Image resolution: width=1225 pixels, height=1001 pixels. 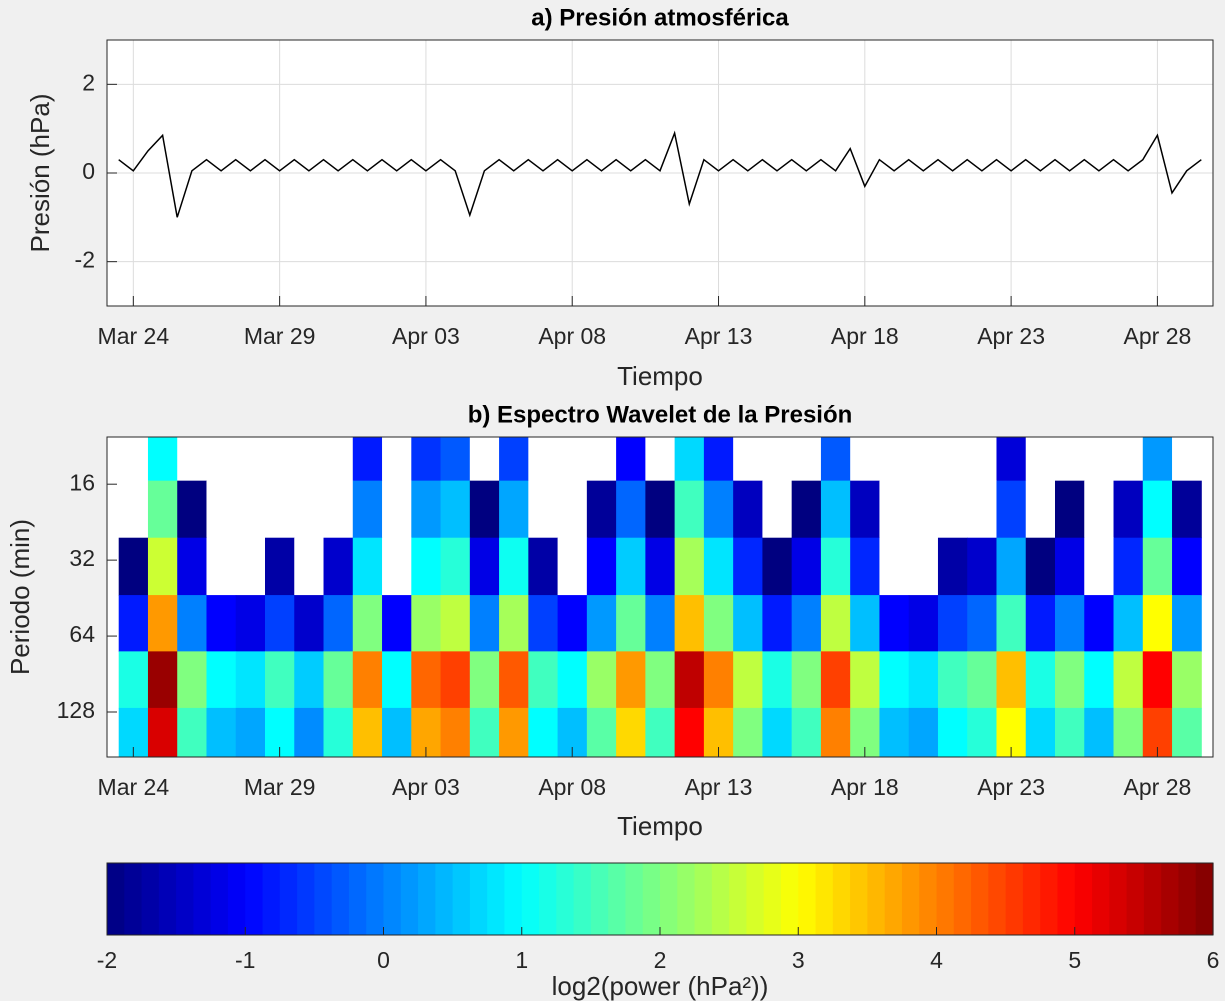 I want to click on y-tick-label: -2, so click(x=85, y=260).